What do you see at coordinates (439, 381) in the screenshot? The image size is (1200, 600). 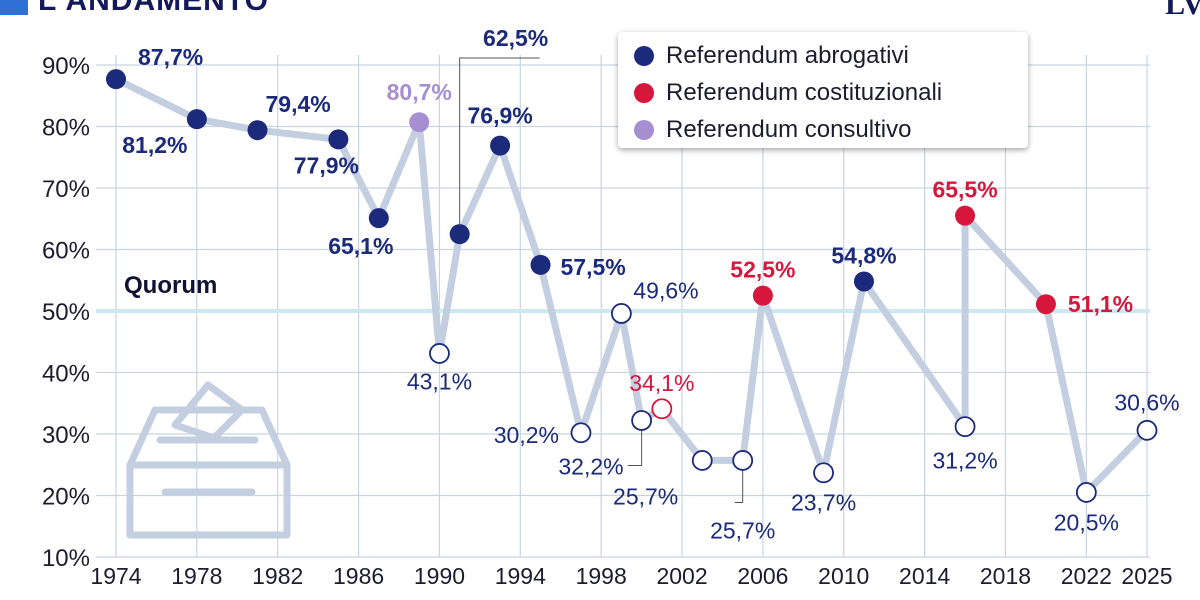 I see `data-label: 43,1%` at bounding box center [439, 381].